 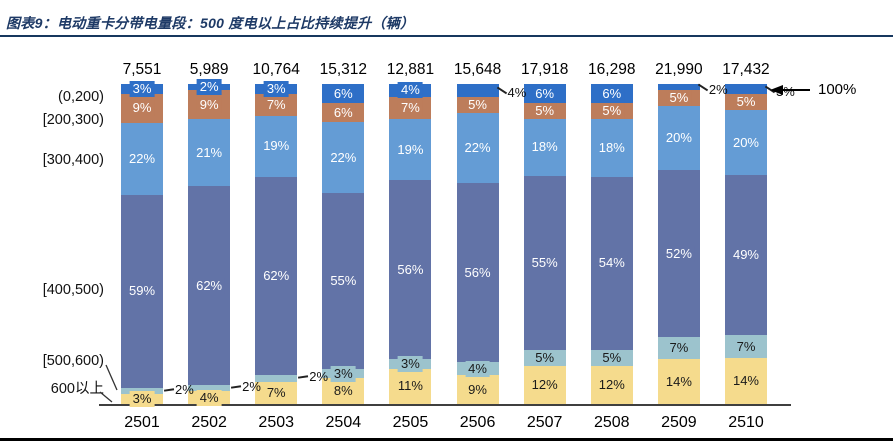 I want to click on x-axis-label: 2501, so click(x=142, y=422).